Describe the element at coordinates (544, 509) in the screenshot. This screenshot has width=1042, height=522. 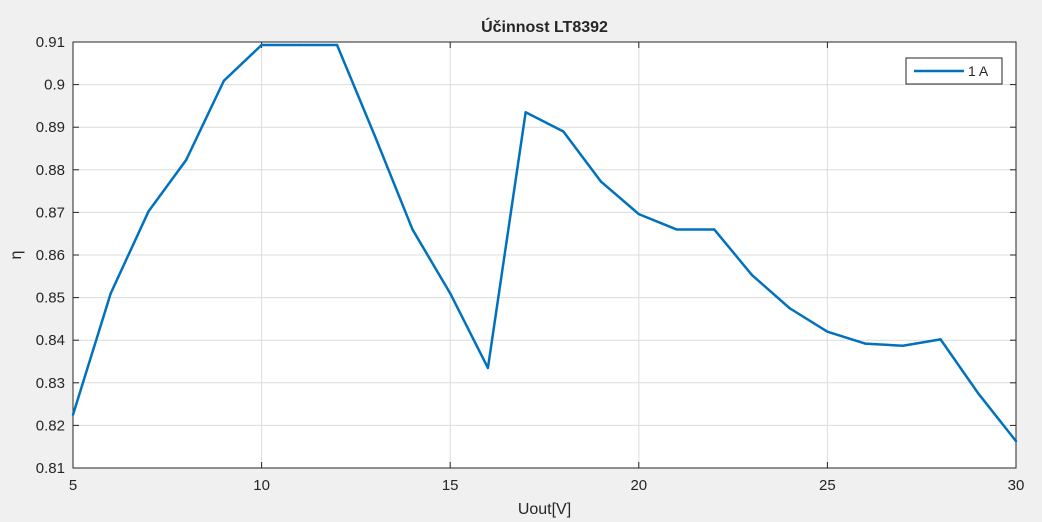
I see `x-axis-title: Uout[V]` at that location.